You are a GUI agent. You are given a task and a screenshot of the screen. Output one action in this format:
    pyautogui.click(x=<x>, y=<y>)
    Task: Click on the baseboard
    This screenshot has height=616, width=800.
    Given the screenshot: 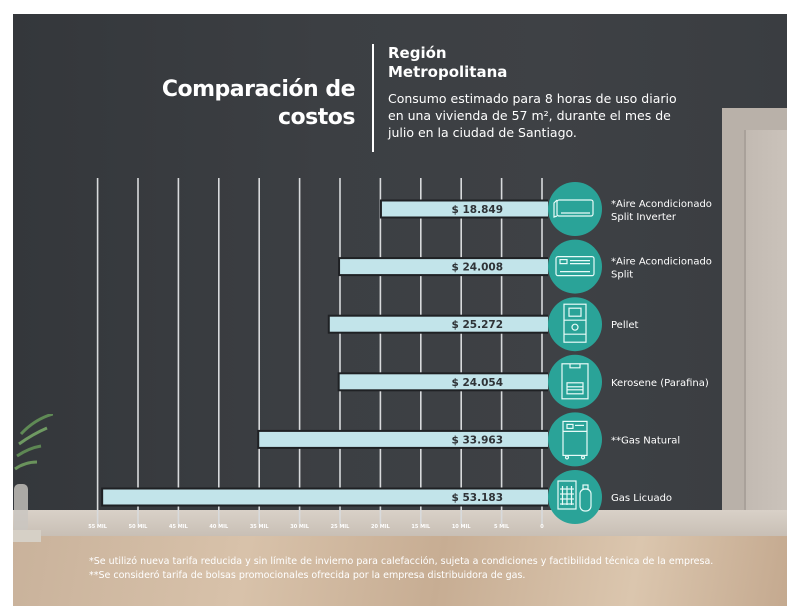 What is the action you would take?
    pyautogui.click(x=400, y=523)
    